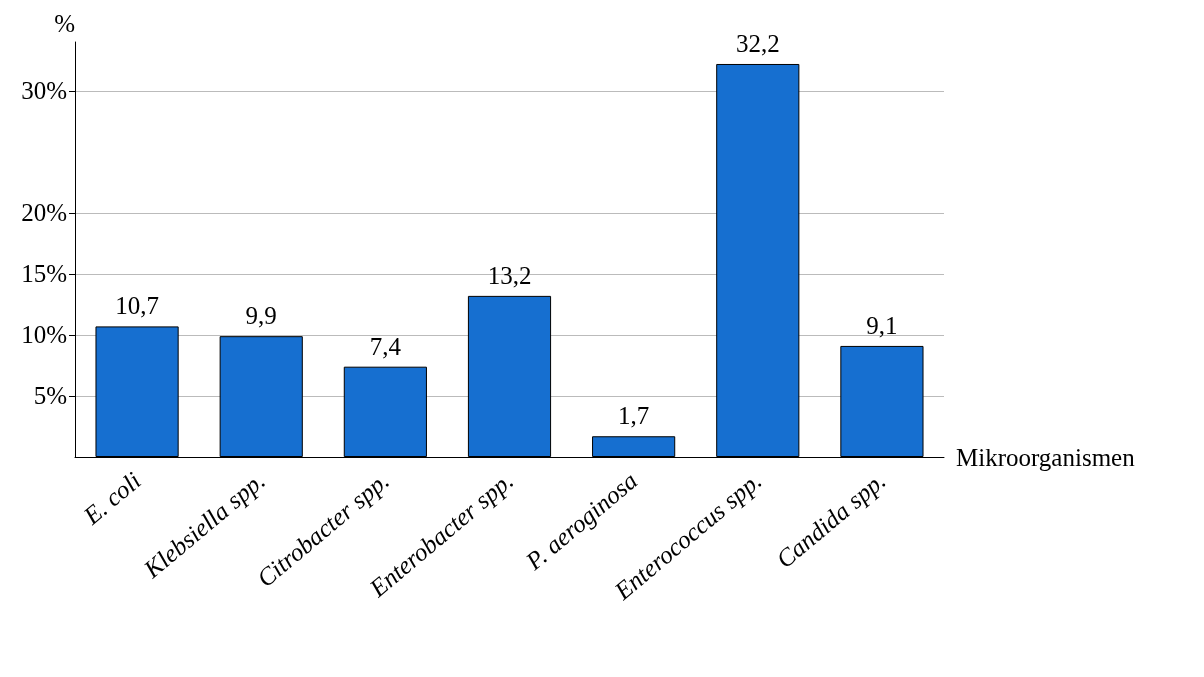 The width and height of the screenshot is (1204, 677). Describe the element at coordinates (50, 396) in the screenshot. I see `y-tick-label: 5%` at that location.